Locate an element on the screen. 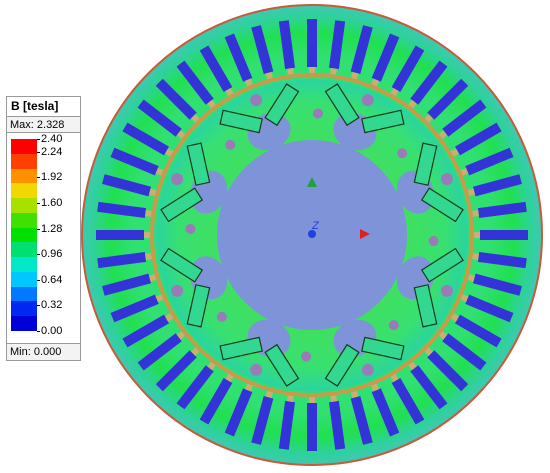 The height and width of the screenshot is (473, 550). legend-color-bar is located at coordinates (24, 235).